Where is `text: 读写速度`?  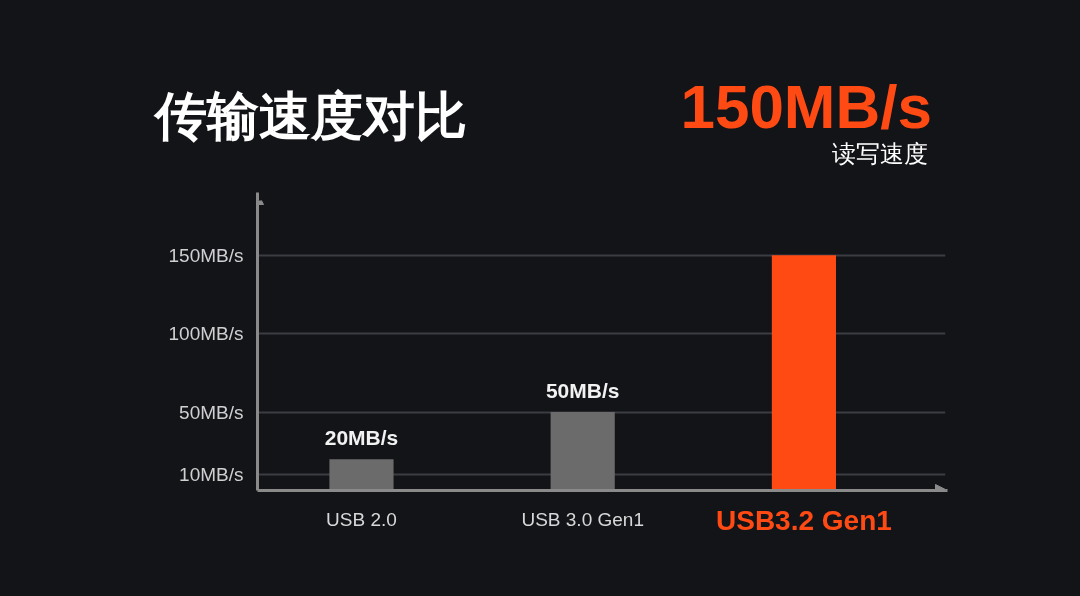
text: 读写速度 is located at coordinates (880, 154).